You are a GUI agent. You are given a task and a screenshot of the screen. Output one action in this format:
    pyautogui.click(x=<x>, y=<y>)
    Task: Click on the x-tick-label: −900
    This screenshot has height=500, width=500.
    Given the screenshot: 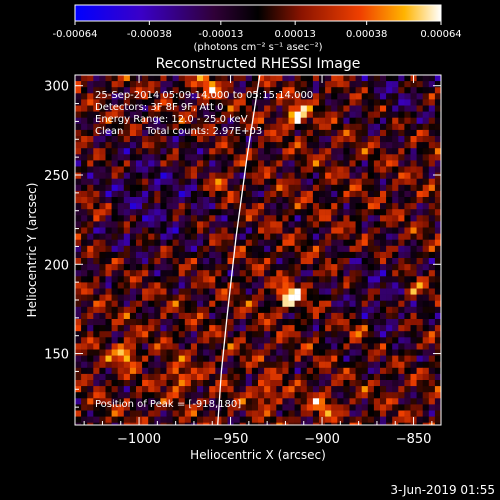 What is the action you would take?
    pyautogui.click(x=322, y=439)
    